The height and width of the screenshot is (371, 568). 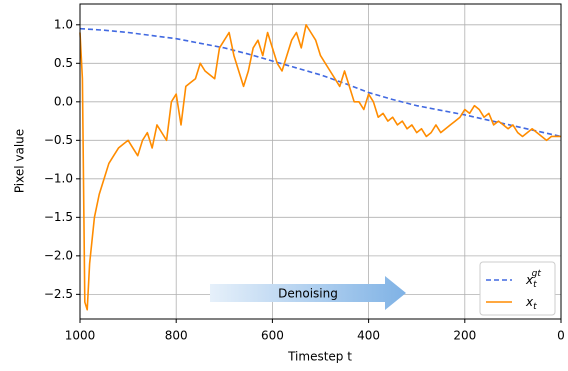 What do you see at coordinates (63, 24) in the screenshot?
I see `y-tick-label: 1.0` at bounding box center [63, 24].